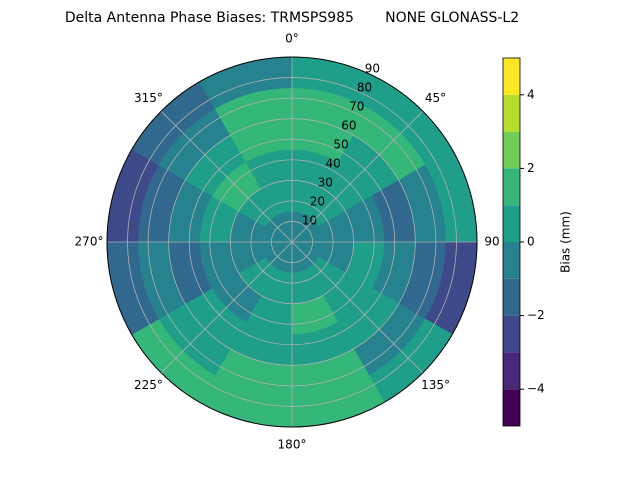 The image size is (640, 480). Describe the element at coordinates (536, 389) in the screenshot. I see `colorbar-tick-label: −4` at that location.